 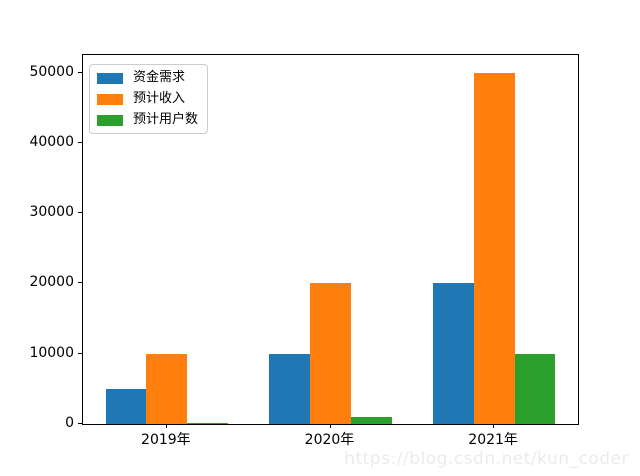 What do you see at coordinates (51, 282) in the screenshot?
I see `y-tick-label: 20000` at bounding box center [51, 282].